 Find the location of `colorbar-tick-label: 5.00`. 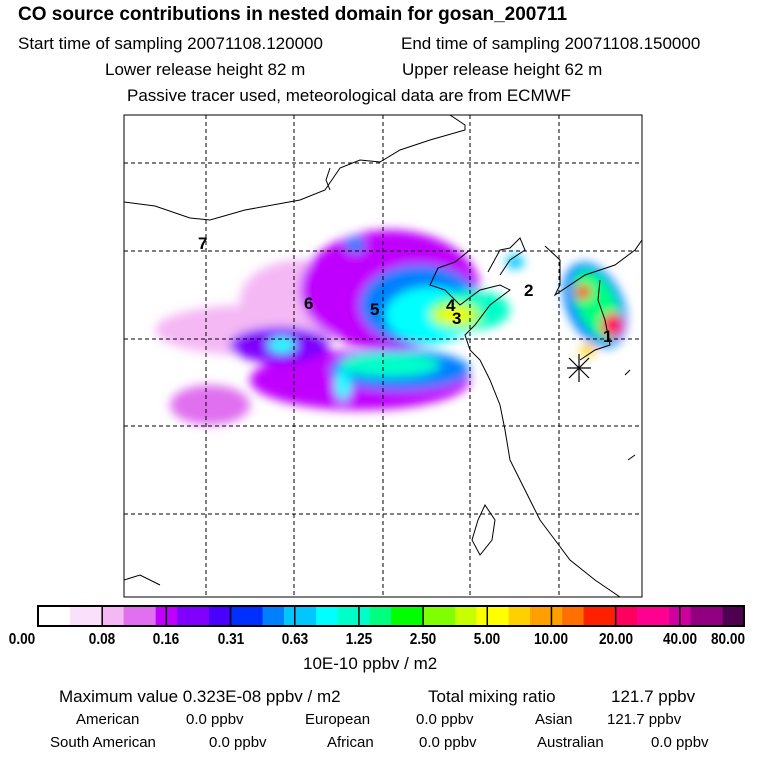

colorbar-tick-label: 5.00 is located at coordinates (487, 639).